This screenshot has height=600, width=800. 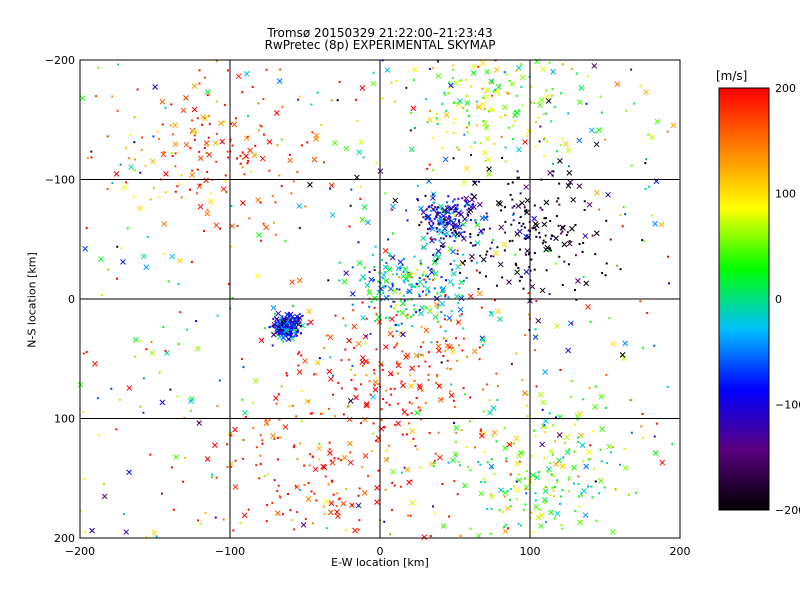 What do you see at coordinates (380, 551) in the screenshot?
I see `x-tick-label: 0` at bounding box center [380, 551].